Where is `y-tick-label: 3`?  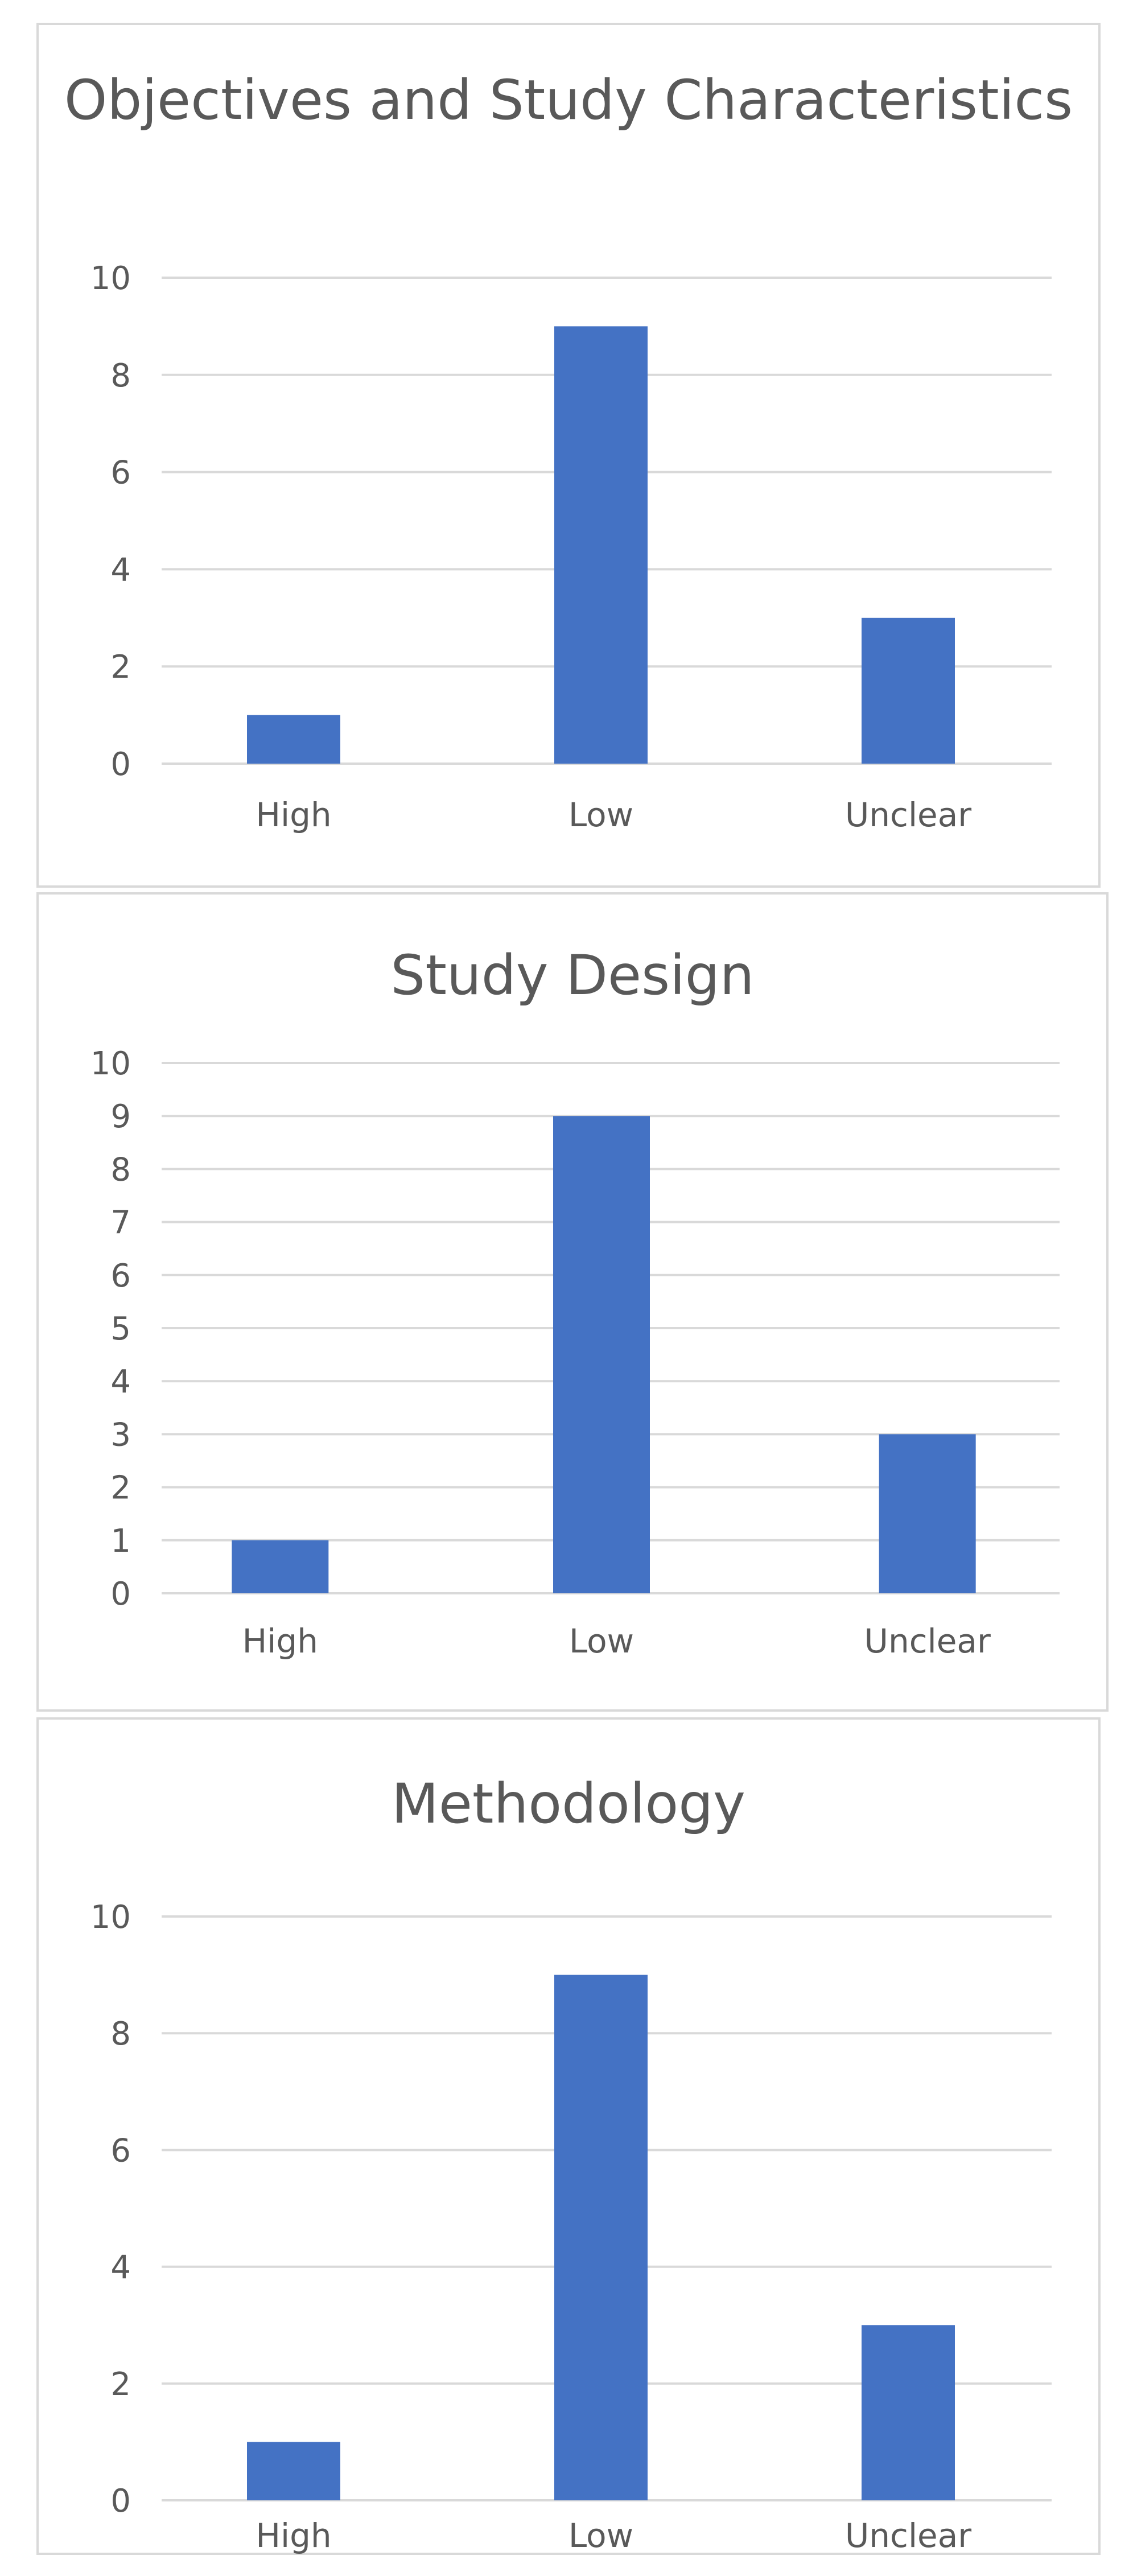
y-tick-label: 3 is located at coordinates (120, 1435).